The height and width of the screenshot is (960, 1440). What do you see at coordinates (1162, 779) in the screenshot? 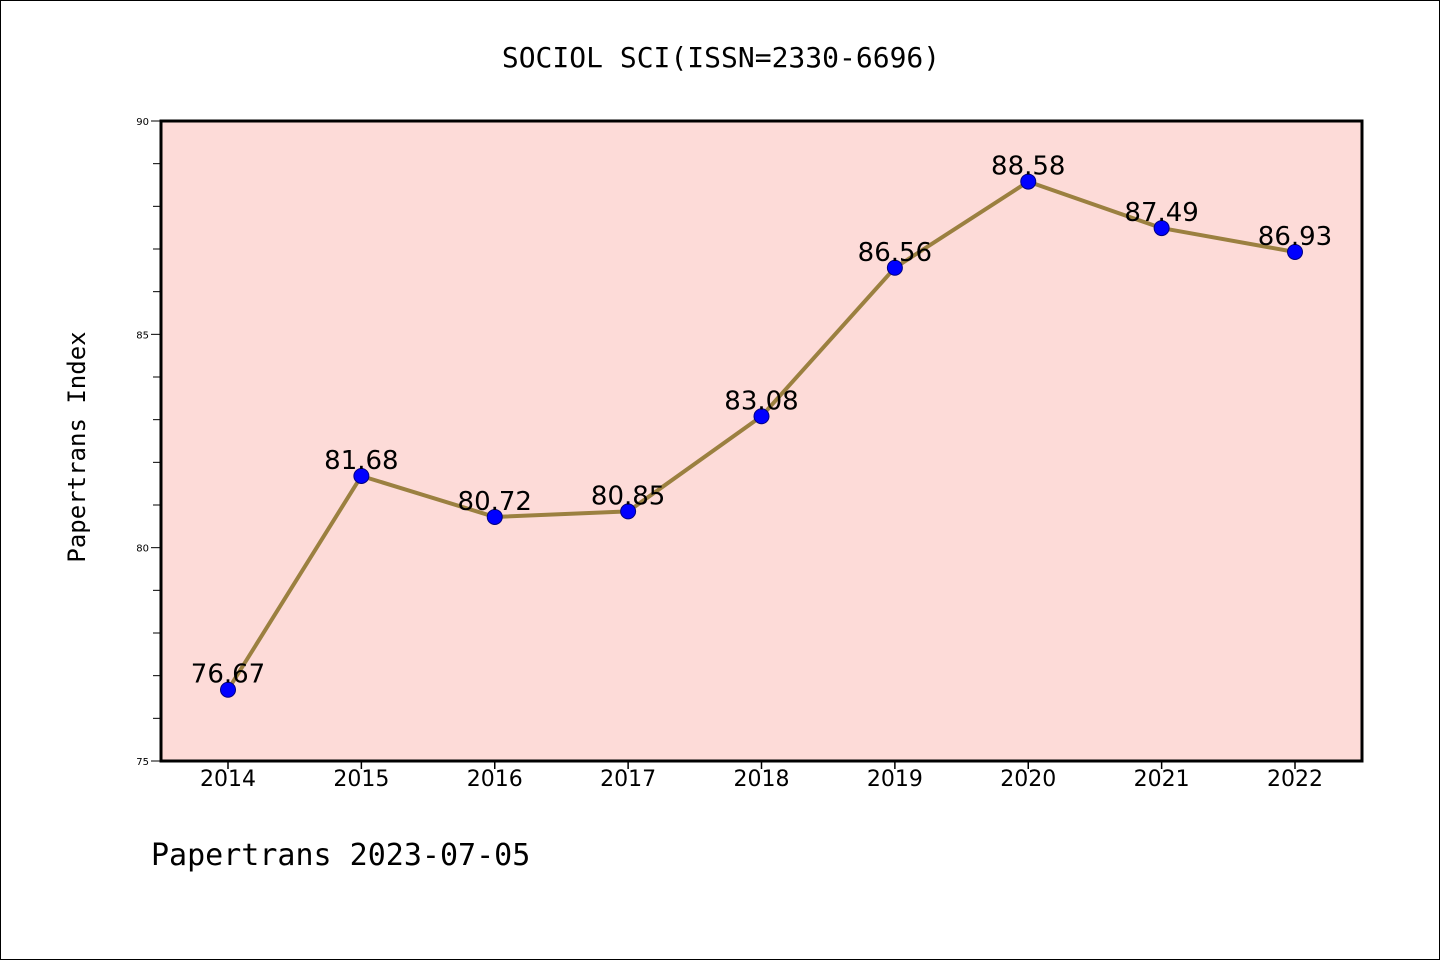
I see `x-tick-label: 2021` at bounding box center [1162, 779].